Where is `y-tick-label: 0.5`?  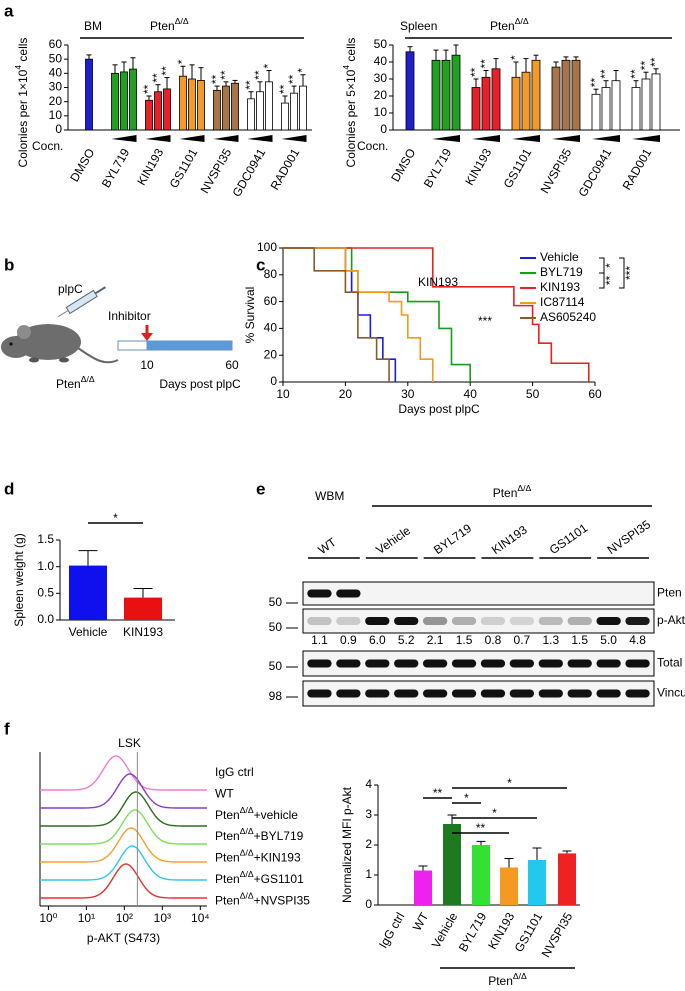 y-tick-label: 0.5 is located at coordinates (45, 593).